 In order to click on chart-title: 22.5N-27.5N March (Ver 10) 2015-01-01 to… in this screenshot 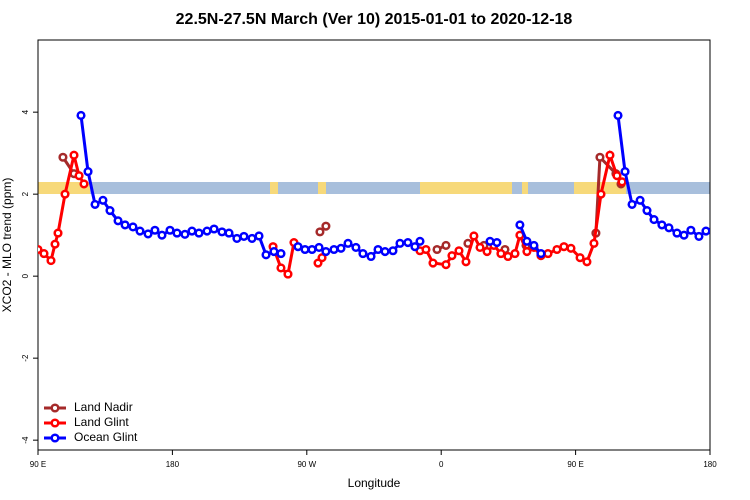, I will do `click(374, 19)`.